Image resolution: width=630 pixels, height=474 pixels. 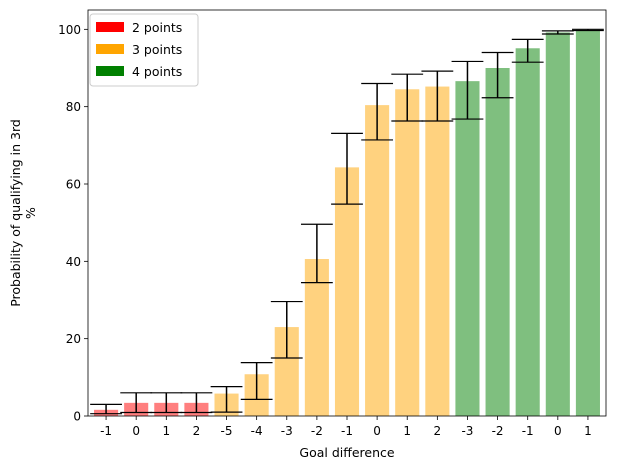 I want to click on x-axis-label: Goal difference, so click(x=347, y=452).